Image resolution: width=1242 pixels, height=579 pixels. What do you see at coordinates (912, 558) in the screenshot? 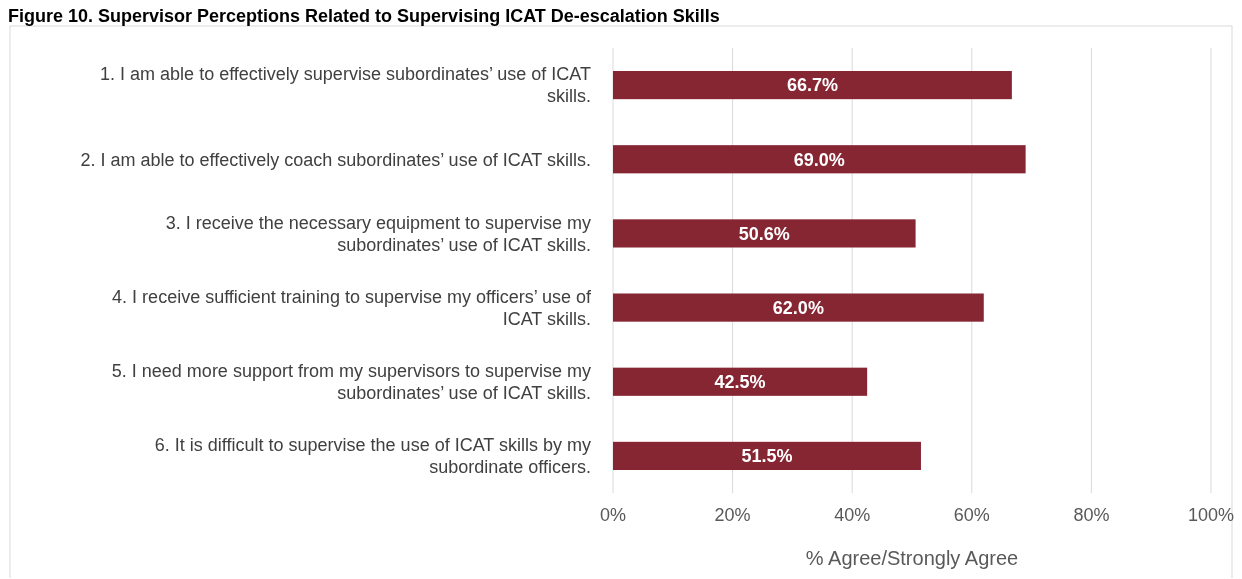
I see `x-axis-title: % Agree/Strongly Agree` at bounding box center [912, 558].